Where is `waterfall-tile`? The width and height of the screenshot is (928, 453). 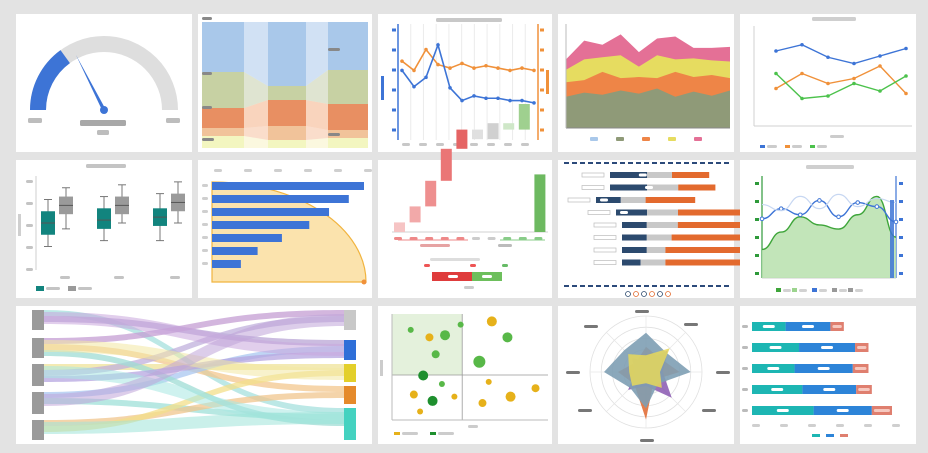
waterfall-tile is located at coordinates (465, 201).